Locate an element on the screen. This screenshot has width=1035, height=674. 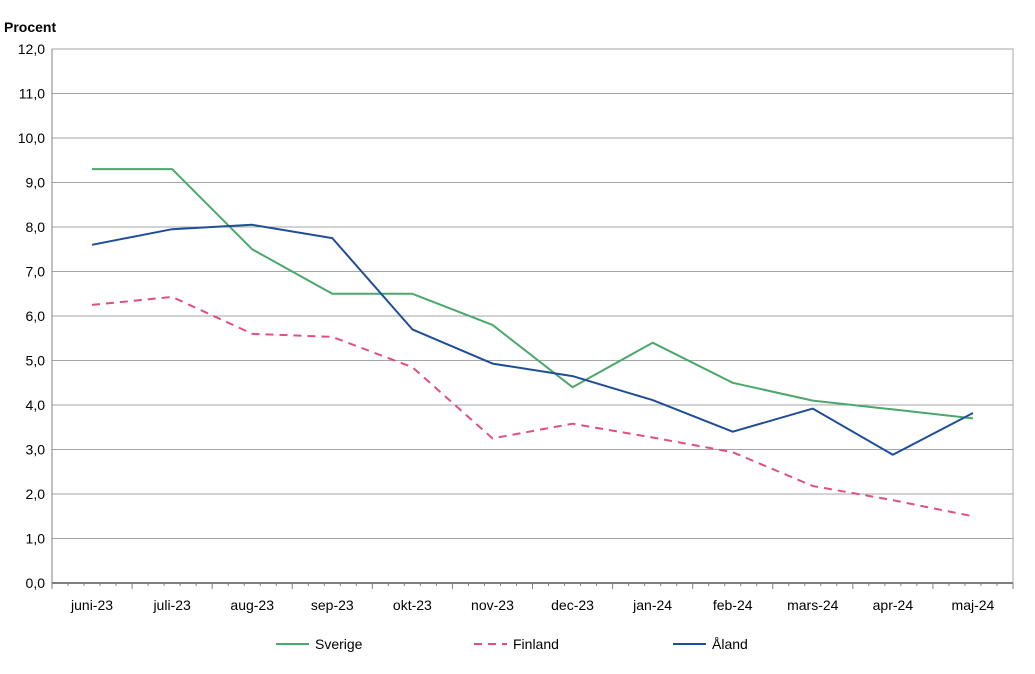
y-tick-label: 1,0 is located at coordinates (36, 539).